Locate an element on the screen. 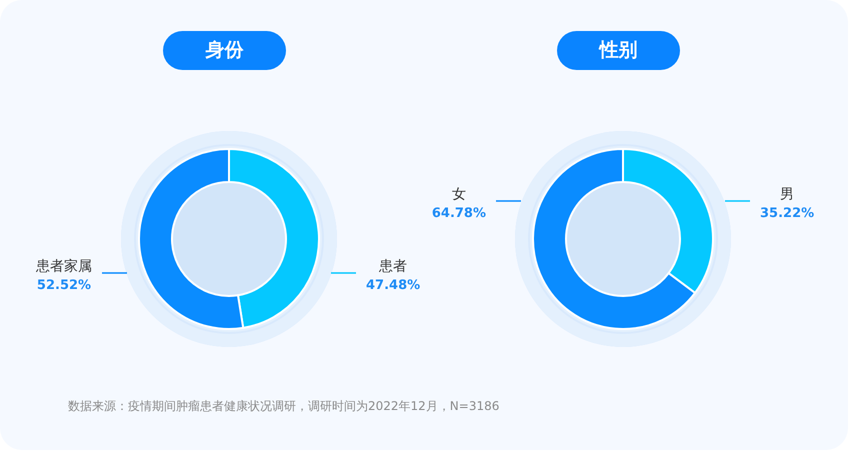 The width and height of the screenshot is (852, 454). chart-title: 身份 is located at coordinates (224, 50).